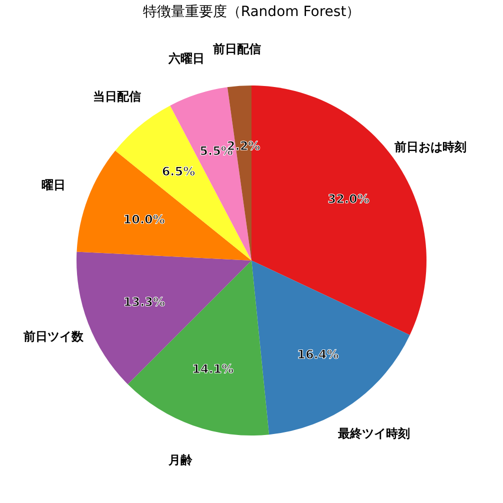 The width and height of the screenshot is (503, 503). I want to click on slice-label: 月齢, so click(180, 460).